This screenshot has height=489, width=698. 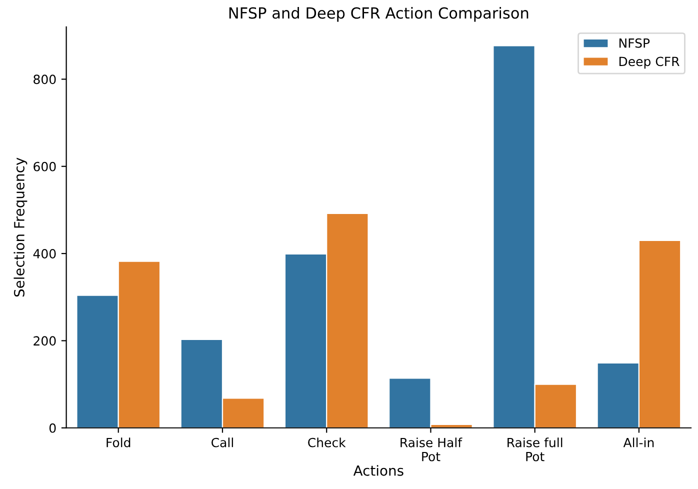 I want to click on x-tick-label: All-in, so click(x=638, y=443).